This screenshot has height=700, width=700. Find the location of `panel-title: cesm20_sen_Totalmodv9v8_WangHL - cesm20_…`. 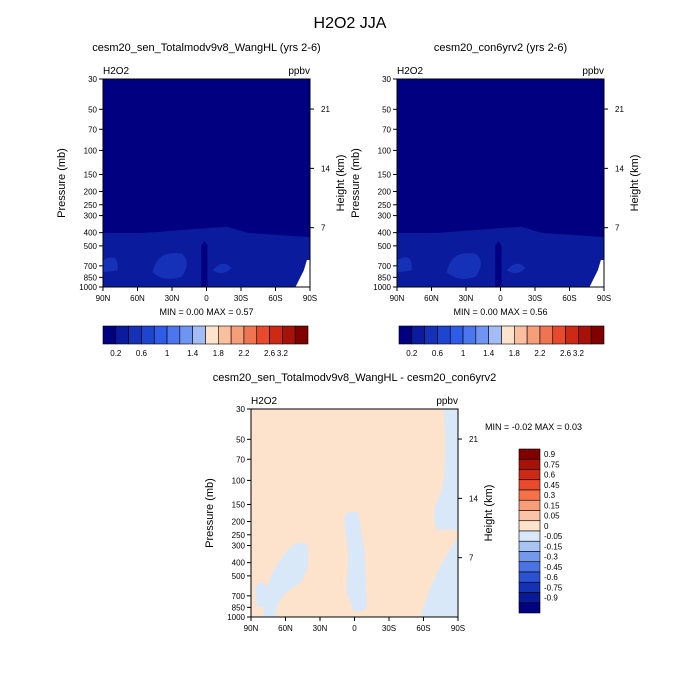

panel-title: cesm20_sen_Totalmodv9v8_WangHL - cesm20_… is located at coordinates (355, 378).